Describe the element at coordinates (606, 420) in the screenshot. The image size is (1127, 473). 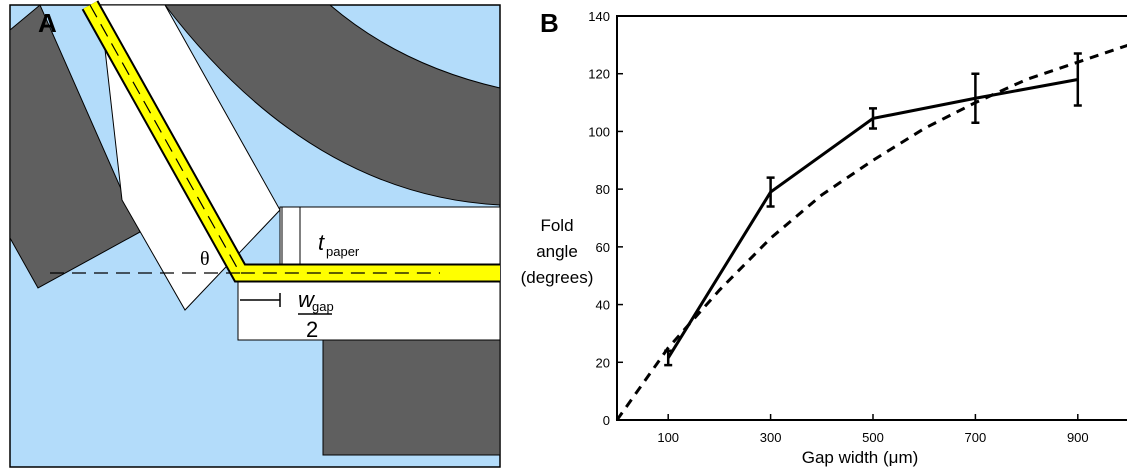
I see `y-tick-label: 0` at that location.